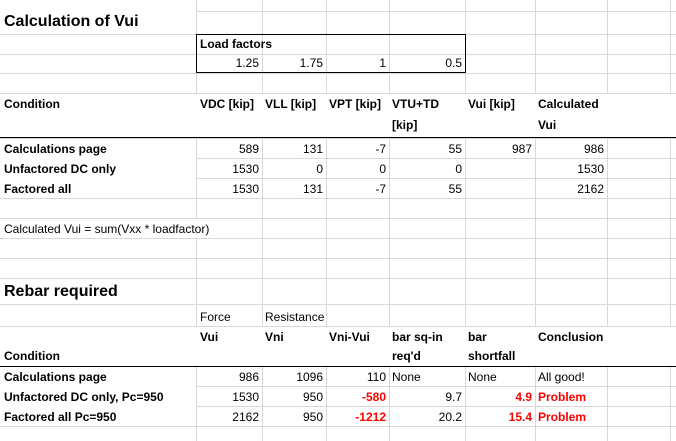 The width and height of the screenshot is (676, 441). I want to click on header-calculated-line2: Vui, so click(547, 125).